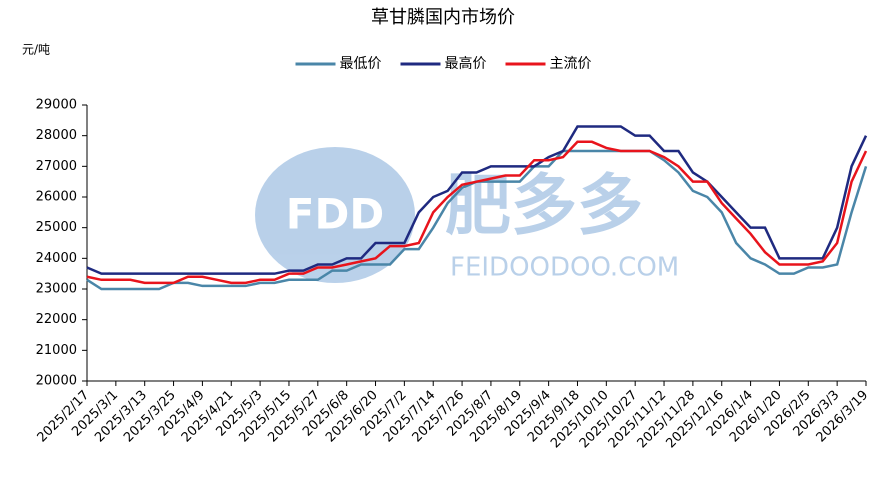 The image size is (886, 488). Describe the element at coordinates (564, 268) in the screenshot. I see `watermark-url: FEIDOODOO.COM` at that location.